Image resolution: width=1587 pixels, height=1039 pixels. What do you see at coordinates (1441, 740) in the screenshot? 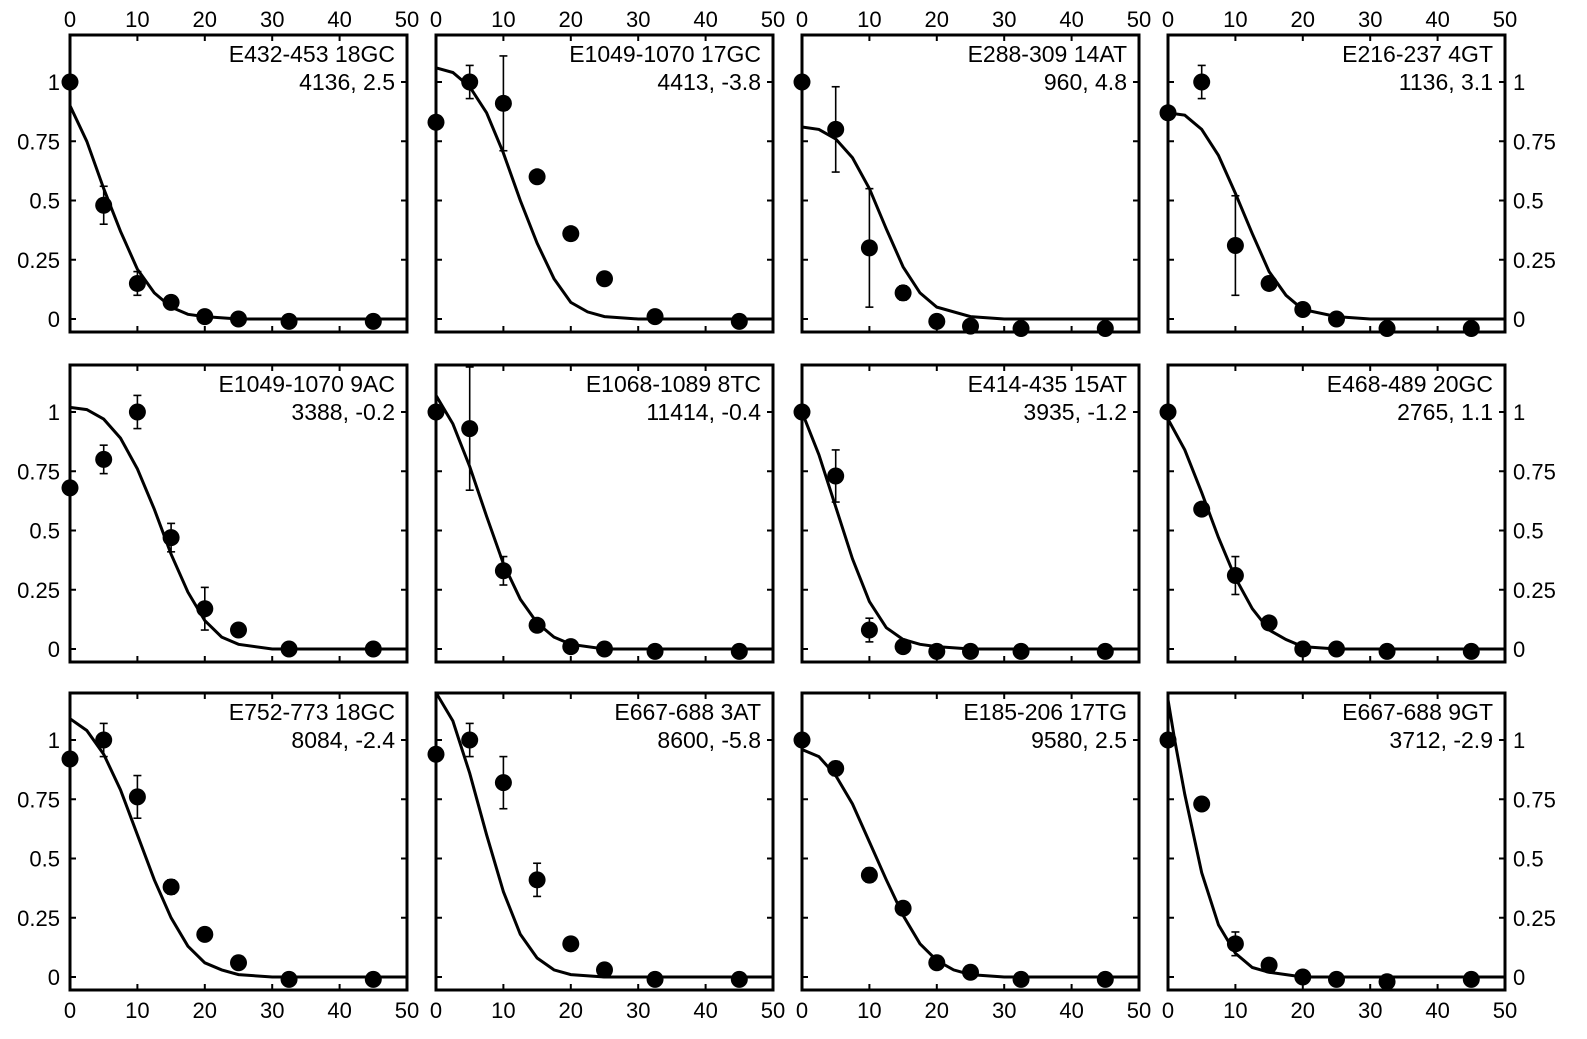
I see `panel-subtitle: 3712, -2.9` at bounding box center [1441, 740].